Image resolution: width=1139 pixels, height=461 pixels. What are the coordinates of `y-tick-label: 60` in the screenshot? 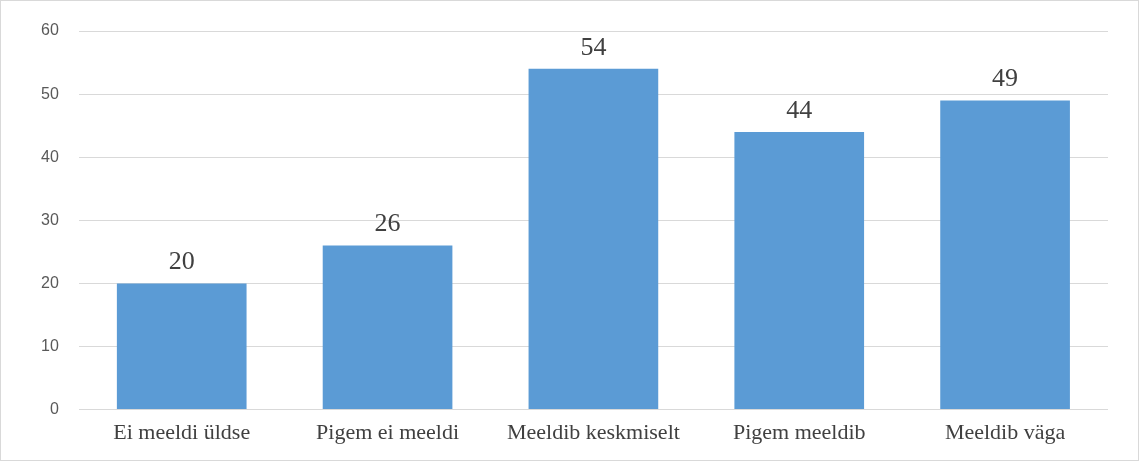 It's located at (50, 30).